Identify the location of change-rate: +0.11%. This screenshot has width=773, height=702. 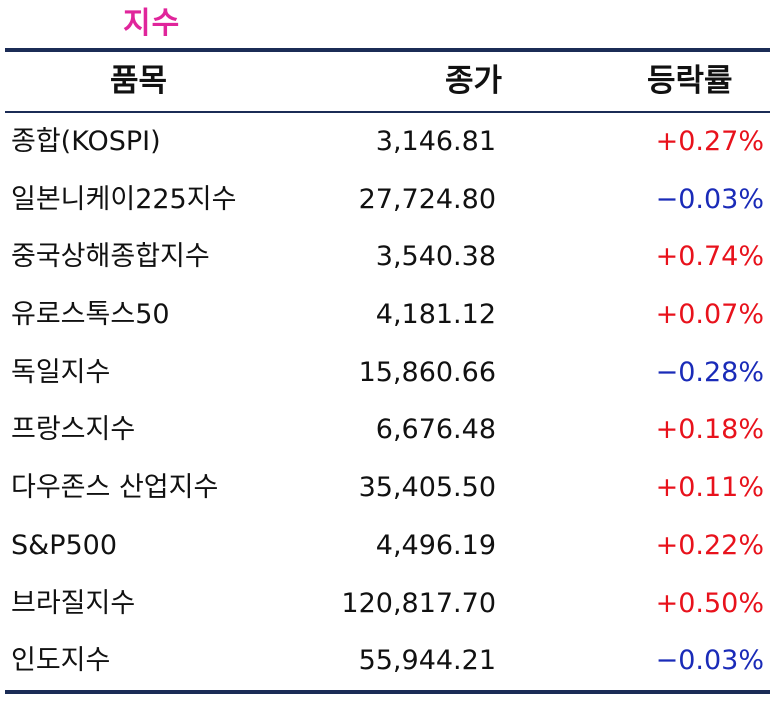
(709, 488).